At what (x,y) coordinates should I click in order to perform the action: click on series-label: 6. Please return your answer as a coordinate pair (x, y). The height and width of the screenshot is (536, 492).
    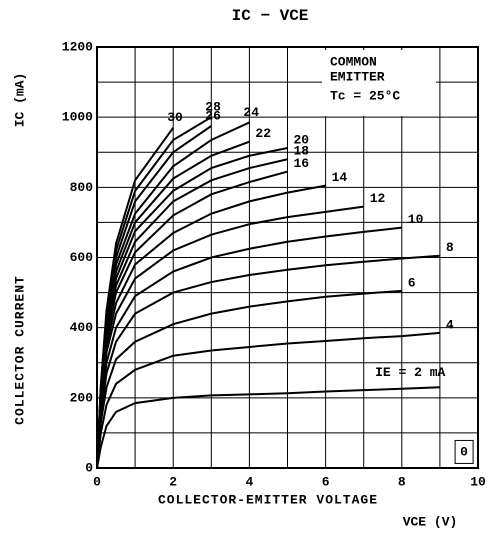
    Looking at the image, I should click on (412, 282).